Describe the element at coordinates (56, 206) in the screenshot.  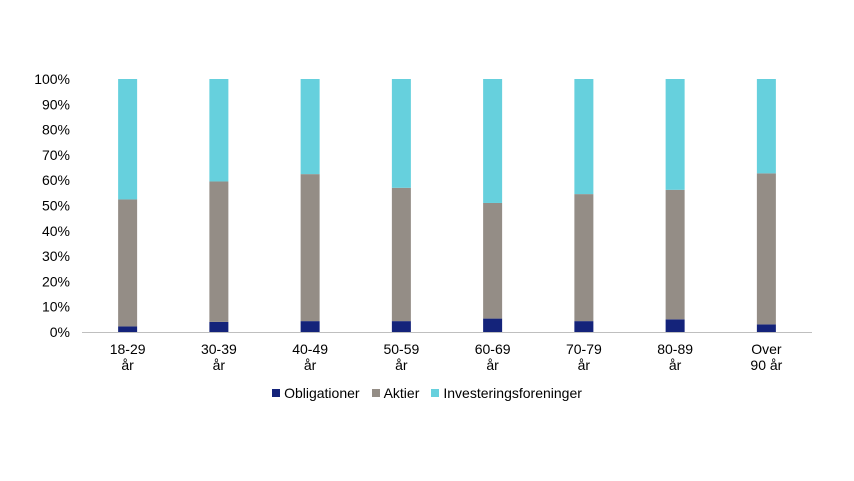
I see `y-tick-label: 50%` at that location.